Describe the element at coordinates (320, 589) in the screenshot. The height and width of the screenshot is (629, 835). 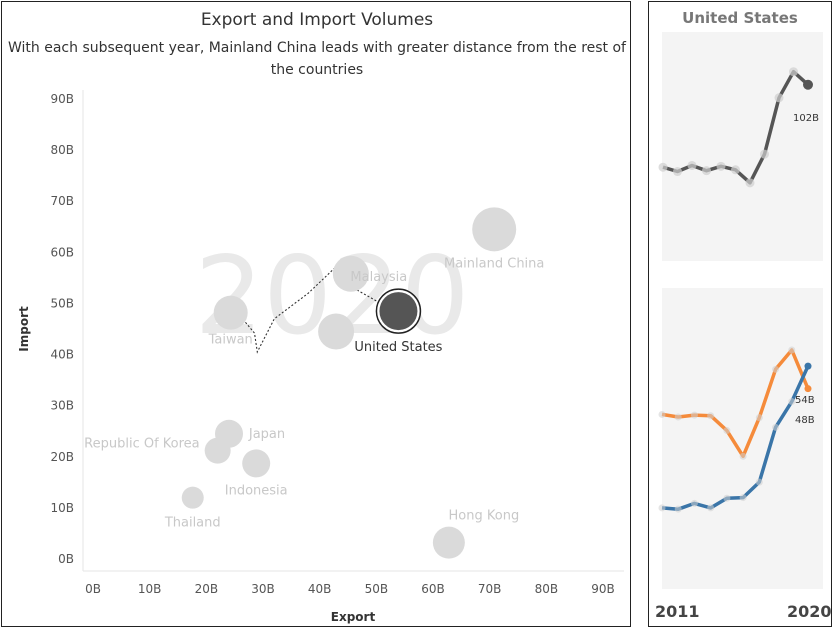
I see `x-tick-label: 40B` at that location.